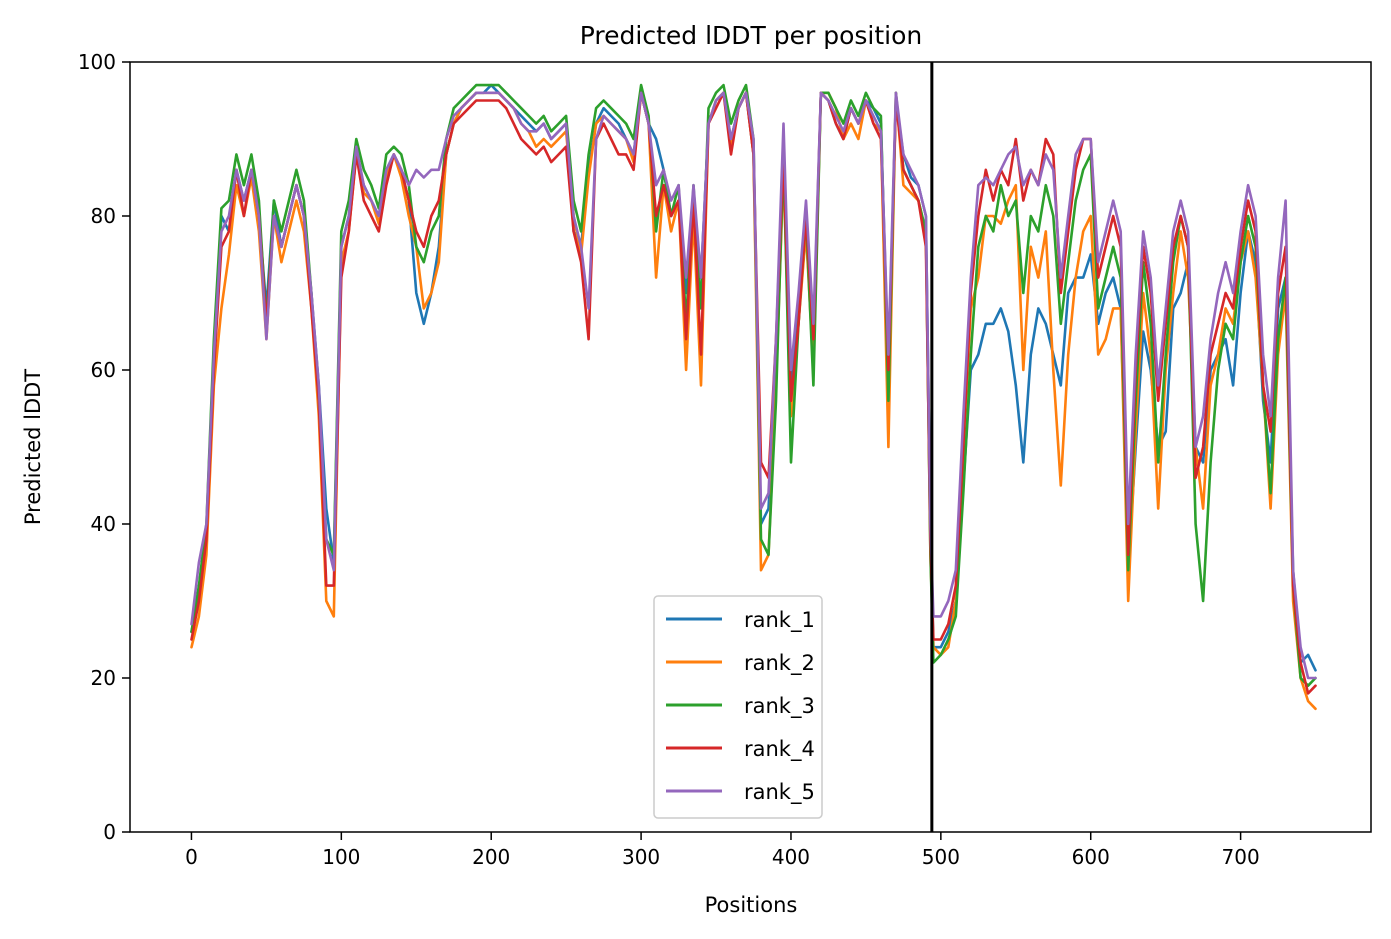 Image resolution: width=1391 pixels, height=939 pixels. Describe the element at coordinates (33, 447) in the screenshot. I see `y-axis-label: Predicted lDDT` at that location.